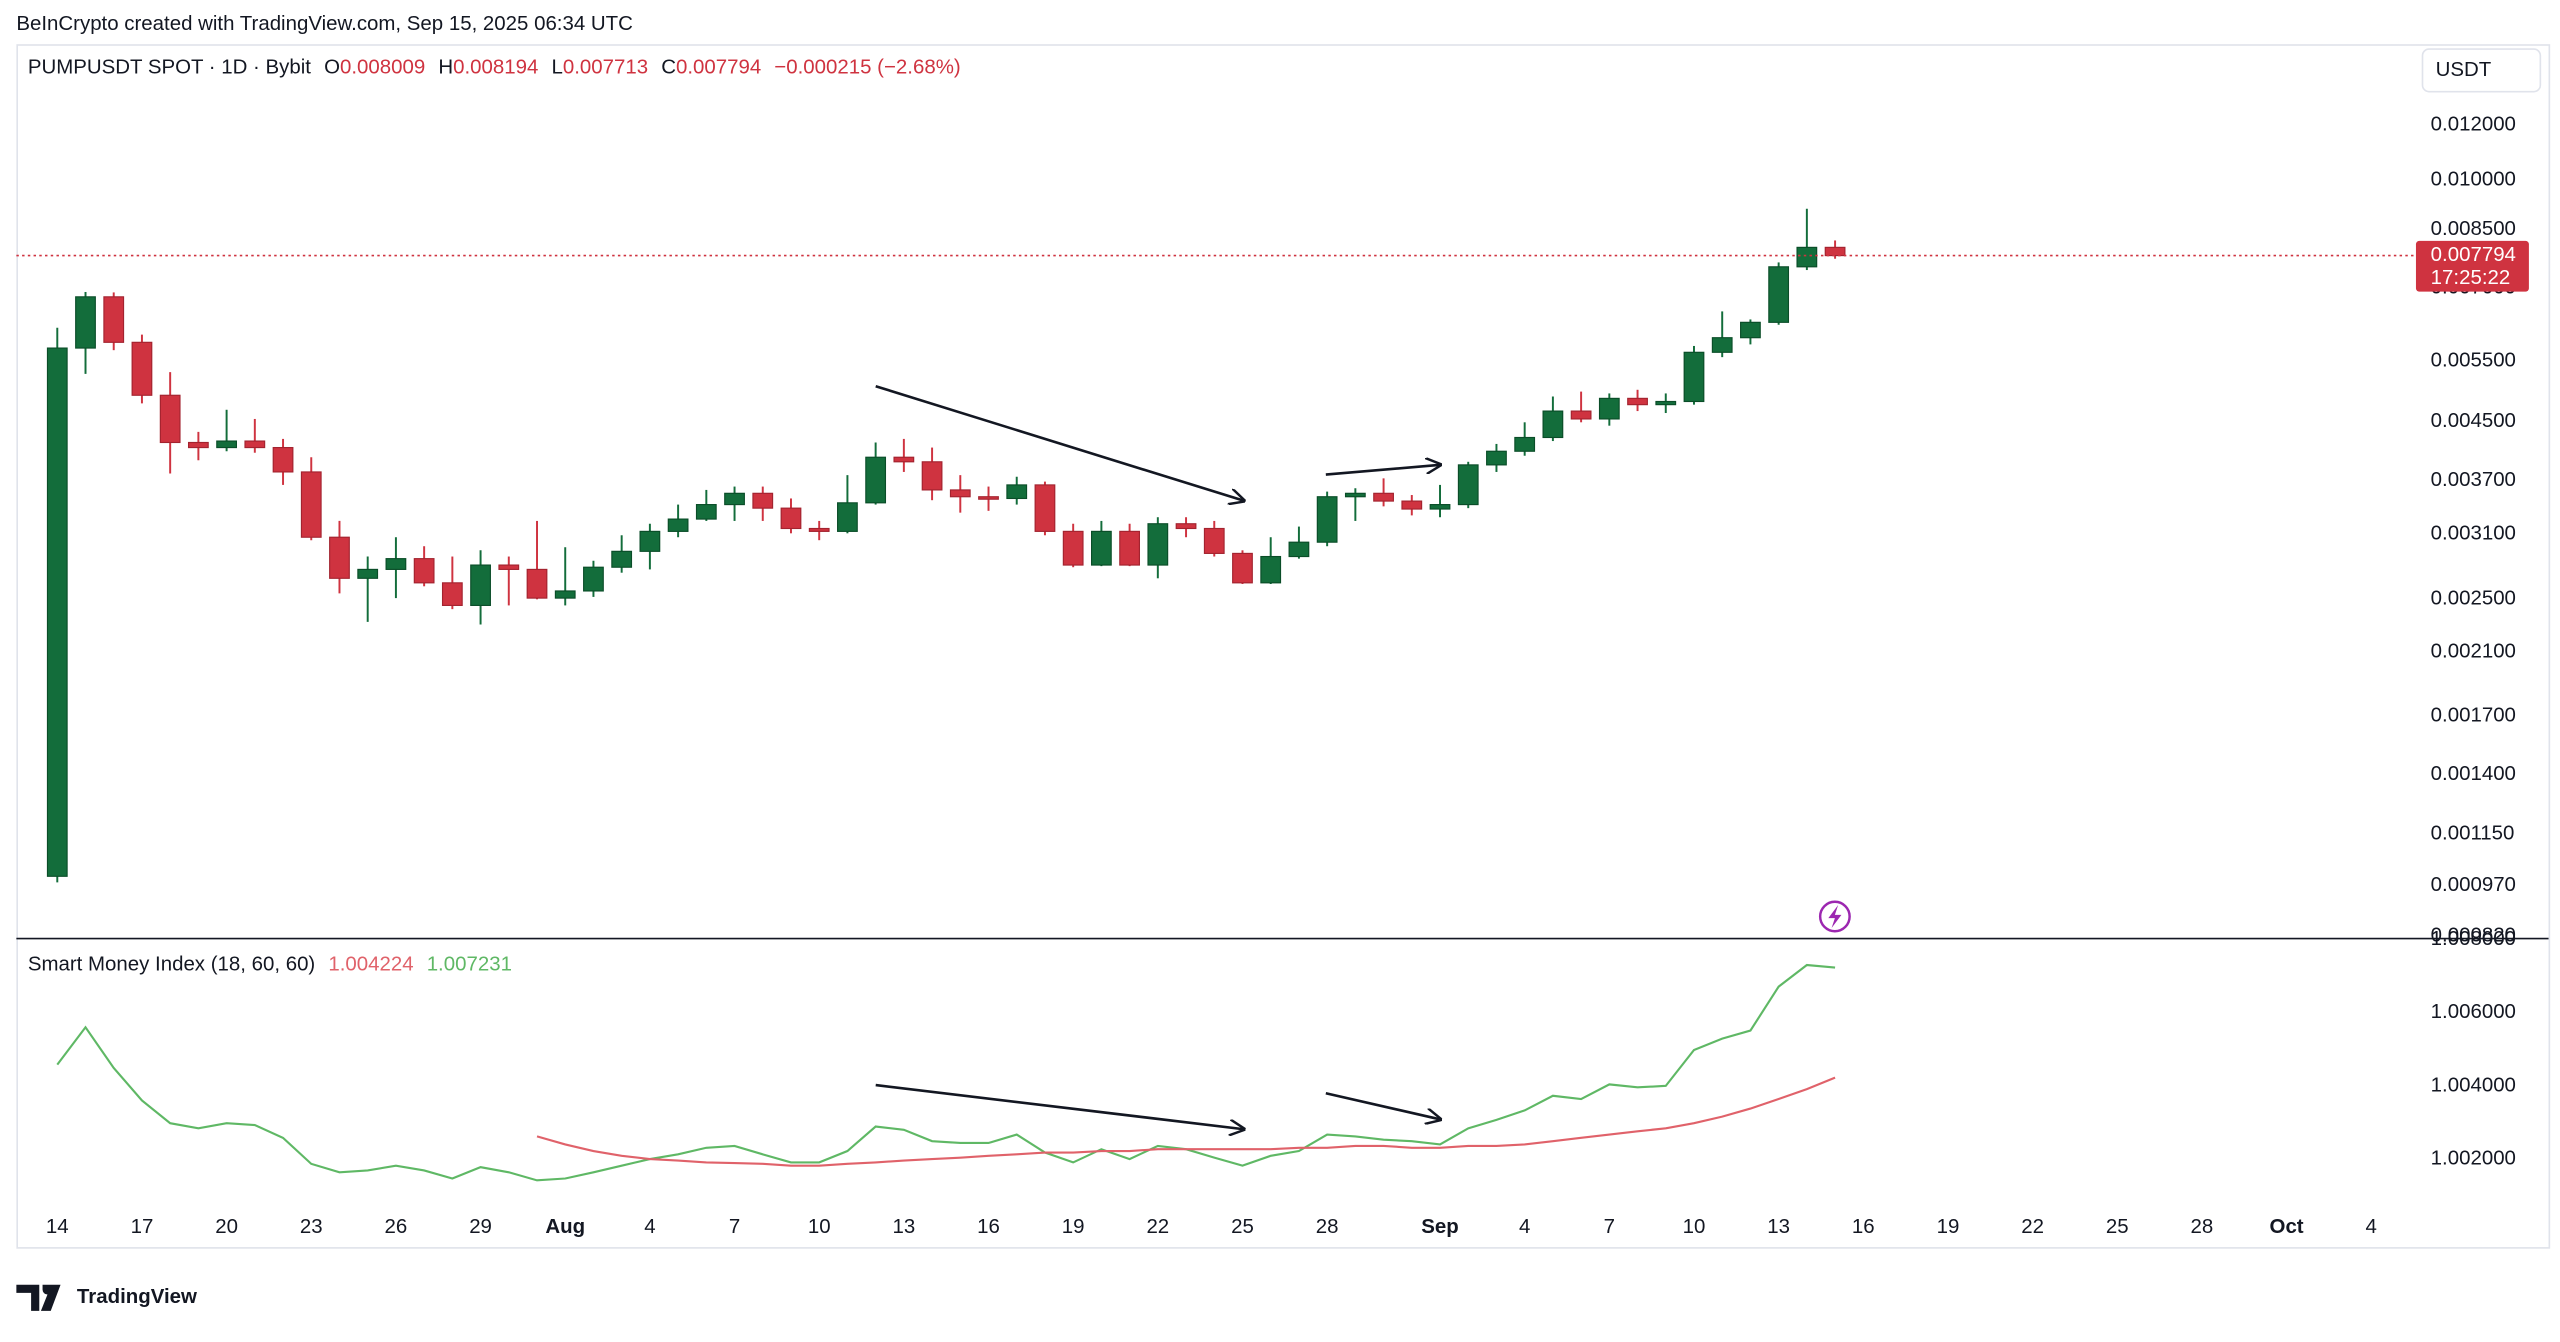 The width and height of the screenshot is (2560, 1342). What do you see at coordinates (2481, 70) in the screenshot?
I see `currency-box` at bounding box center [2481, 70].